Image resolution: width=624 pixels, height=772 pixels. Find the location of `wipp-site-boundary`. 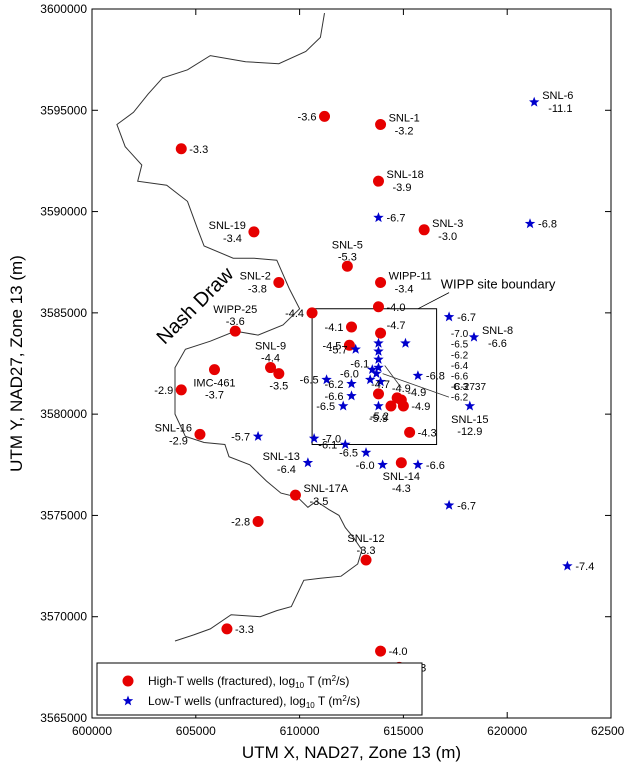

wipp-site-boundary is located at coordinates (380, 376).